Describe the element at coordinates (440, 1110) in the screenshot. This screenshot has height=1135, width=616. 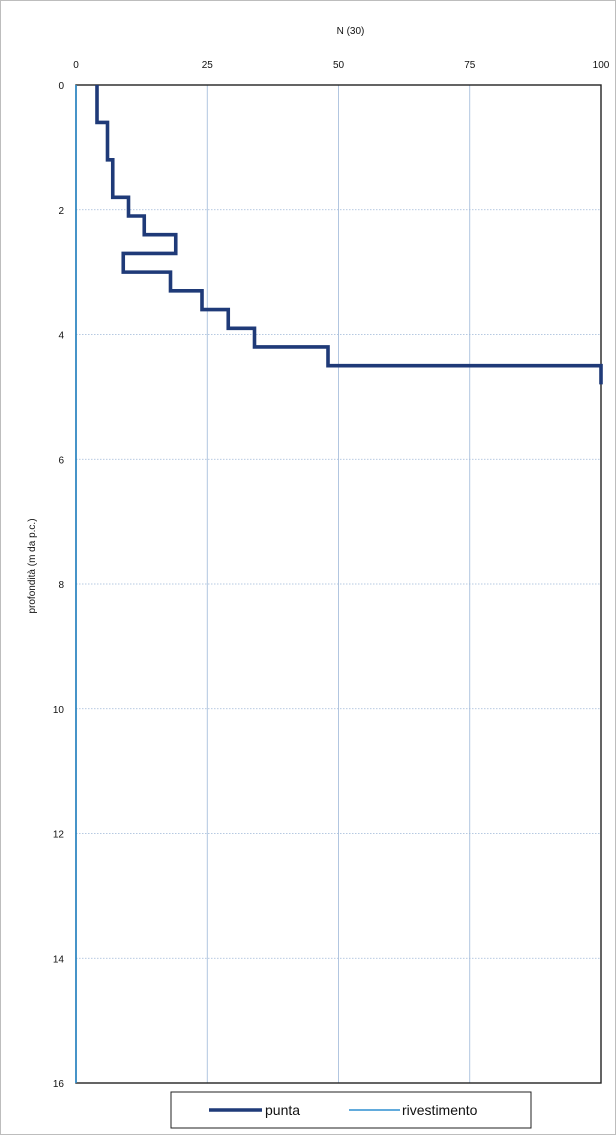
I see `legend-label-rivestimento: rivestimento` at that location.